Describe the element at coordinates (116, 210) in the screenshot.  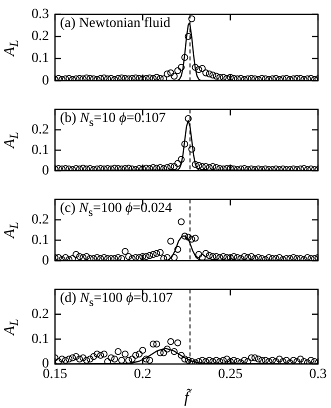
I see `annotation: (c) N$_{s}$=100 ϕ=0.024` at that location.